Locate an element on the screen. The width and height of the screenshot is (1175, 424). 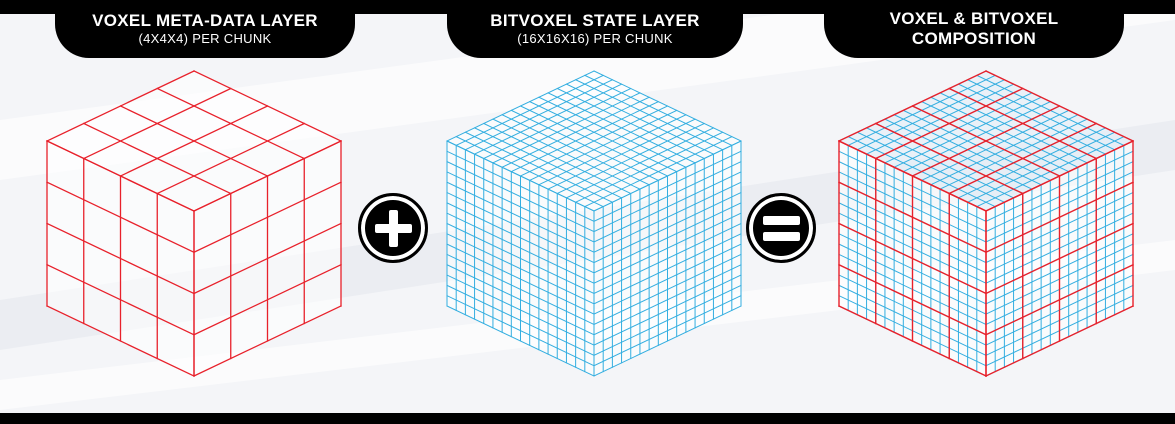
composition-title-line1: VOXEL & BITVOXEL is located at coordinates (974, 18).